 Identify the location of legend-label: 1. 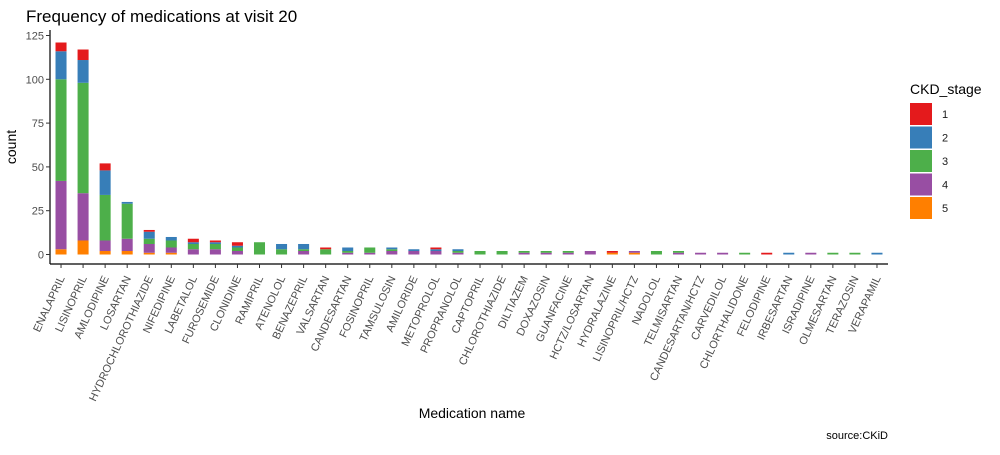
(945, 115).